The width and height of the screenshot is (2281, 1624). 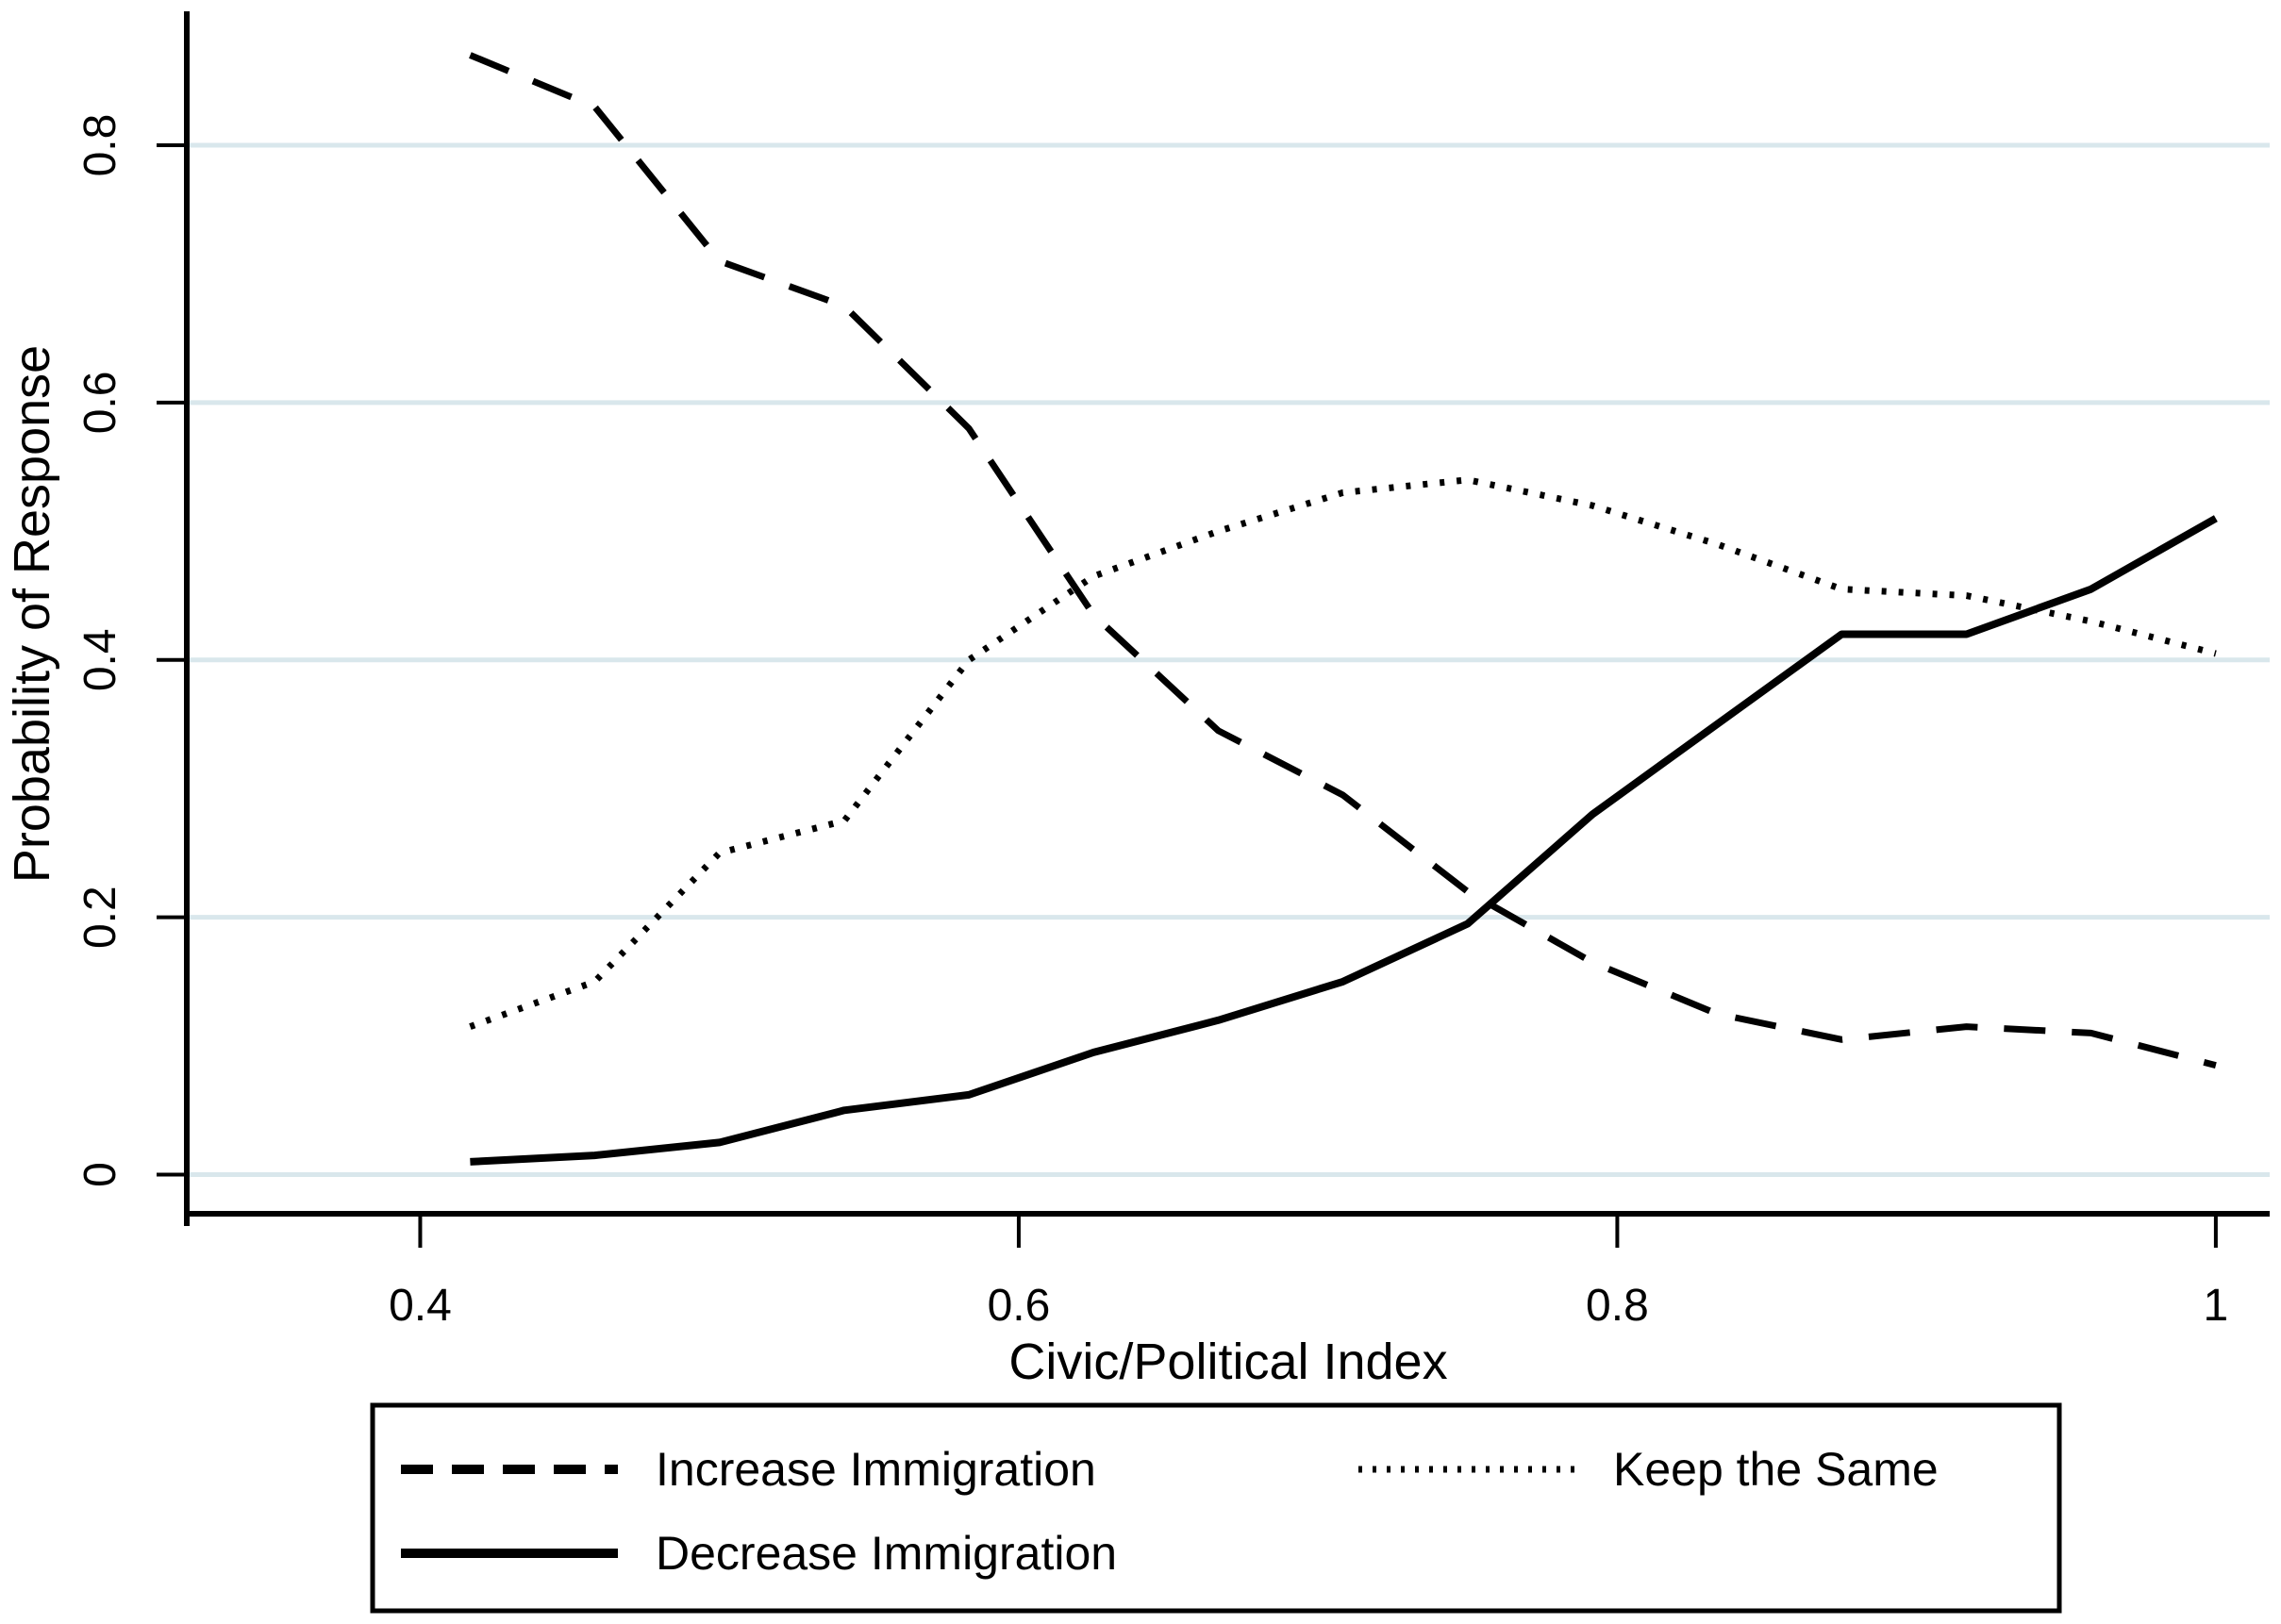 I want to click on y-tick-label: 0.2, so click(x=100, y=917).